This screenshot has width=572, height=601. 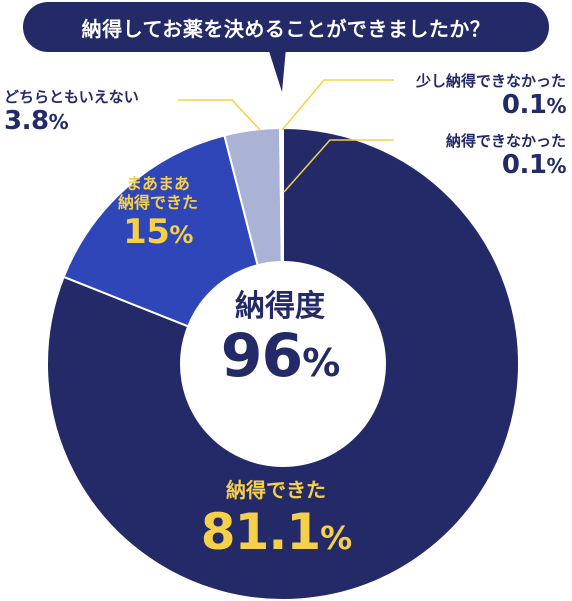 I want to click on slice-label-satisfied: 納得できた 81.1%, so click(x=276, y=520).